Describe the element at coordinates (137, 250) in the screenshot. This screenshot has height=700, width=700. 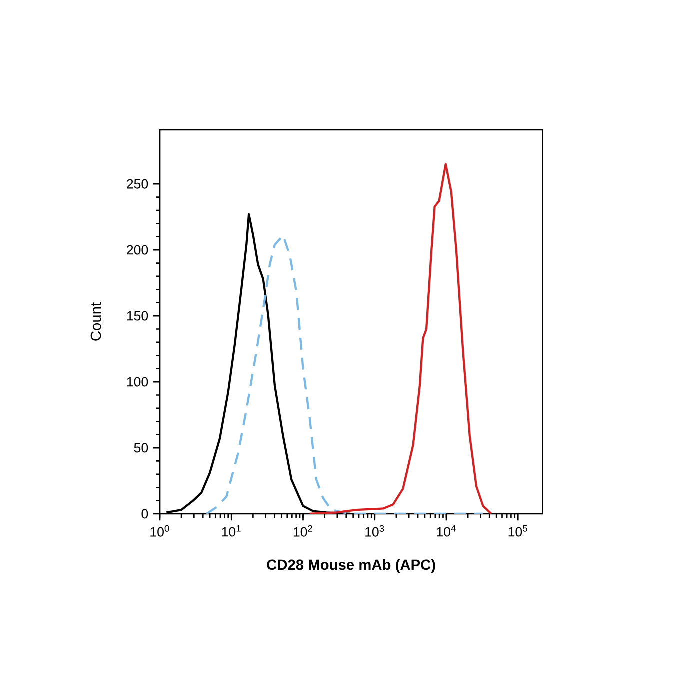
I see `y-tick-label: 200` at that location.